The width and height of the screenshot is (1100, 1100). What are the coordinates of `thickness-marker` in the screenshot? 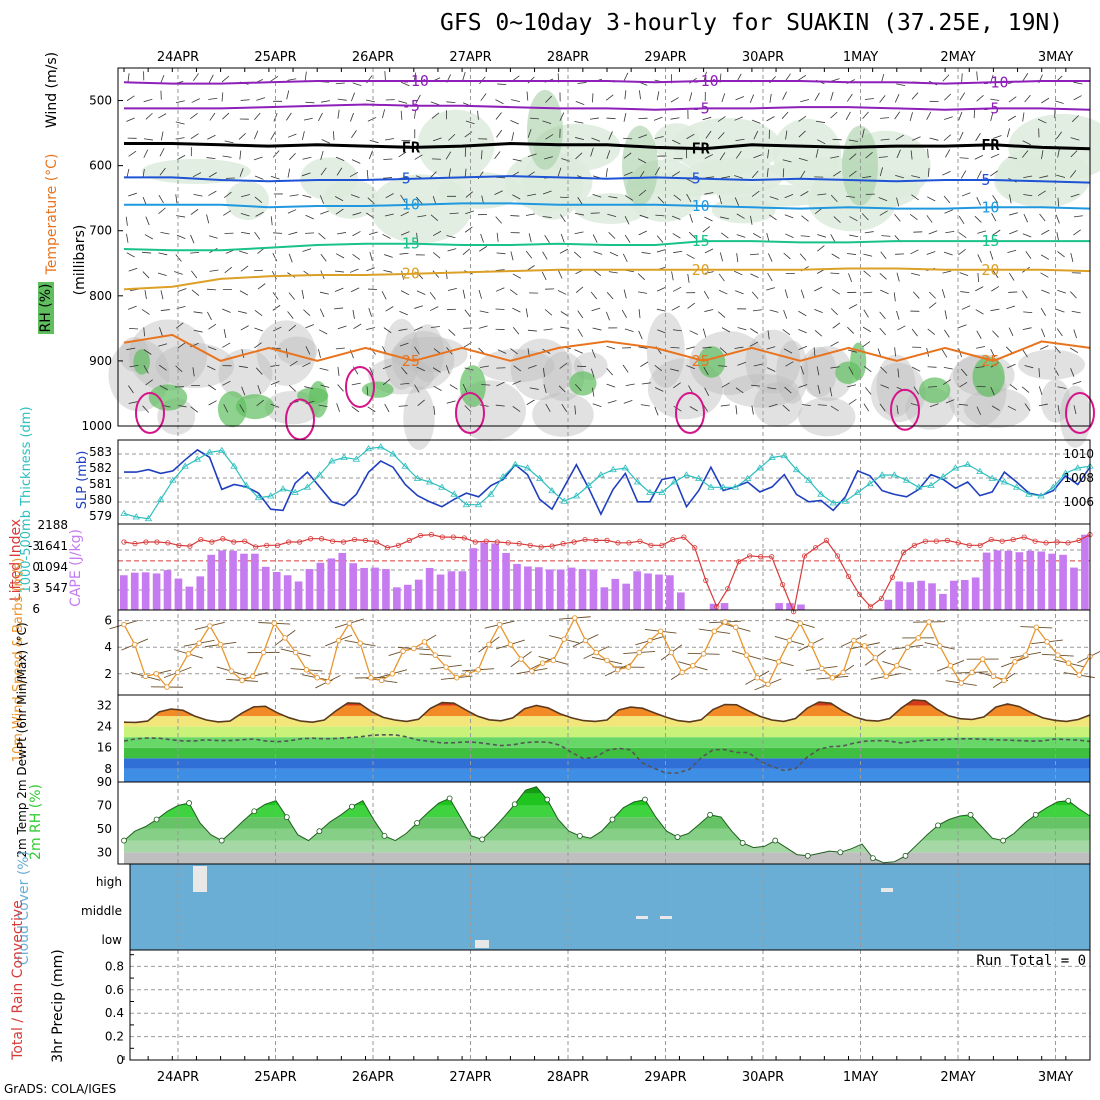 It's located at (625, 467).